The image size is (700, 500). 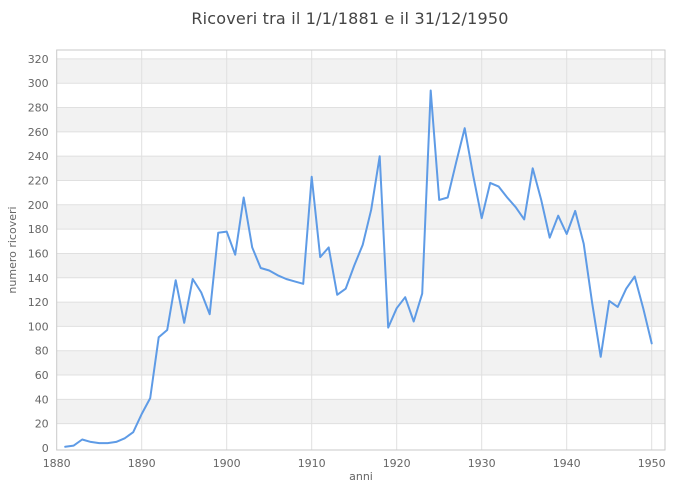 What do you see at coordinates (312, 463) in the screenshot?
I see `svg-text: 1910` at bounding box center [312, 463].